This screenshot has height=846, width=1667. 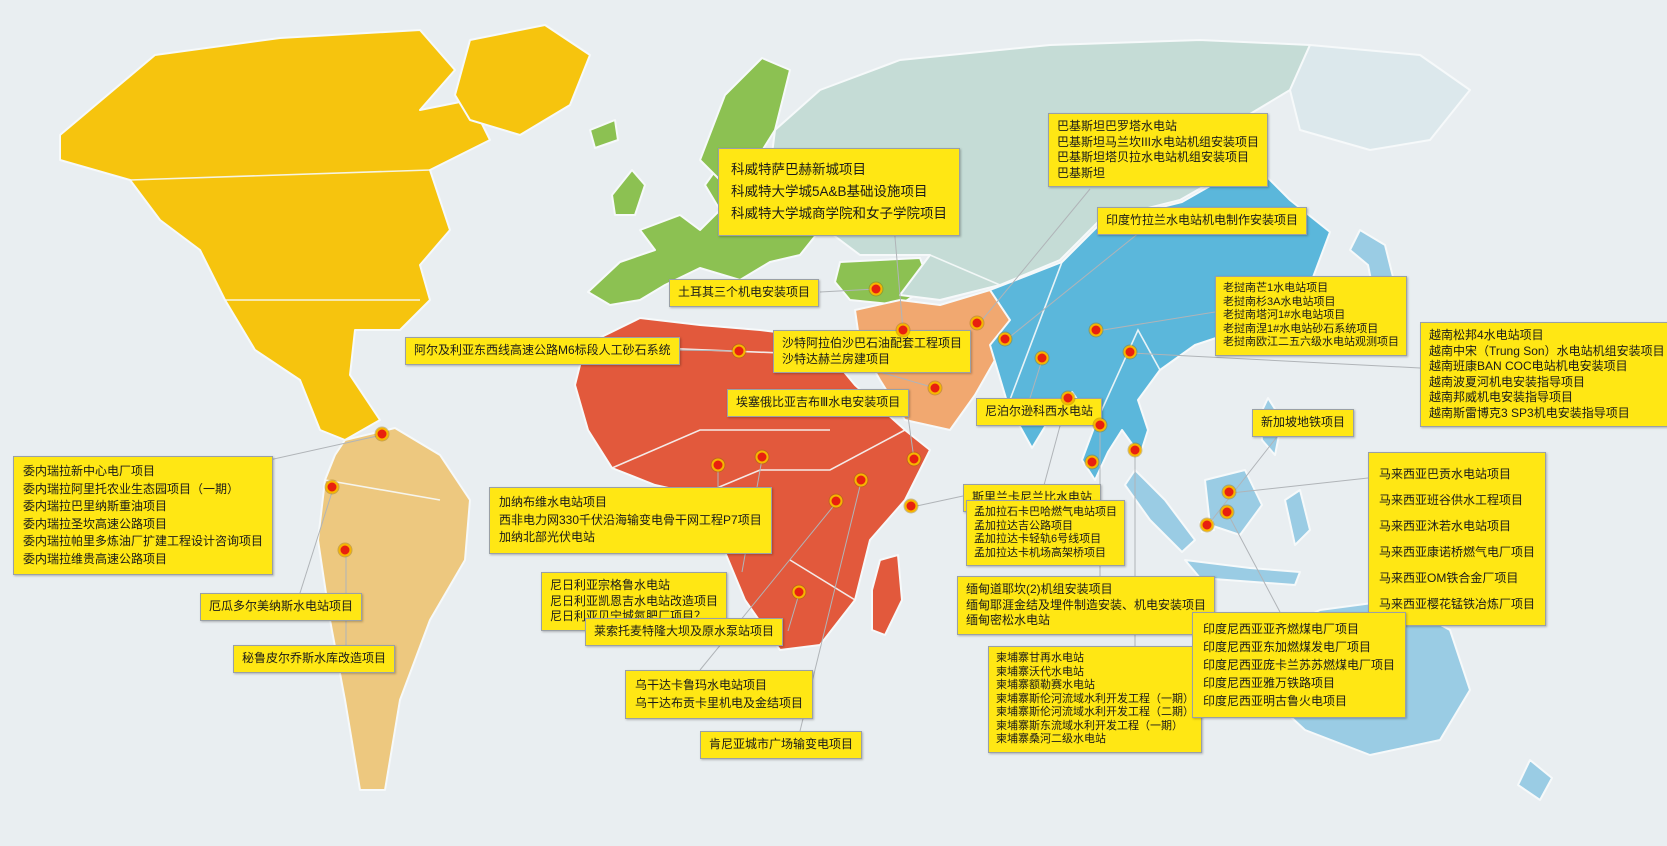 What do you see at coordinates (1486, 335) in the screenshot?
I see `project-label-line: 越南松邦4水电站项目` at bounding box center [1486, 335].